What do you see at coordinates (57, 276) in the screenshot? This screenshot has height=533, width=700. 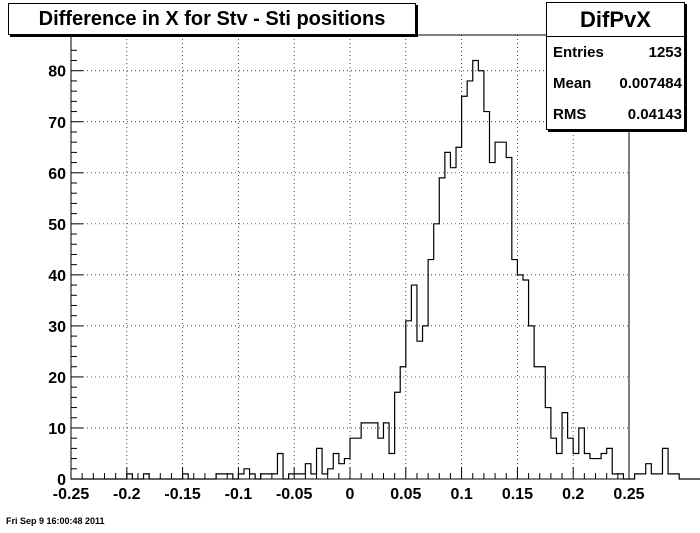 I see `y-tick-label: 40` at bounding box center [57, 276].